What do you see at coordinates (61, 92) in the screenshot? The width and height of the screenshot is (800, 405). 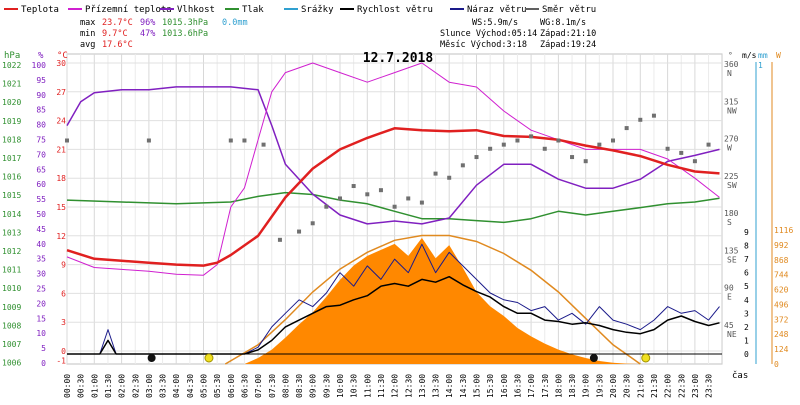 I see `temperature-tick: 27` at bounding box center [61, 92].